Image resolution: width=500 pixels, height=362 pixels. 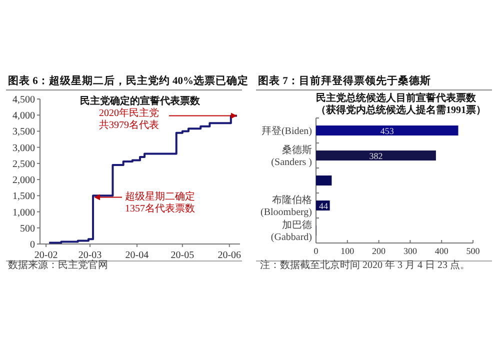 I want to click on x-tick-label: 20-04, so click(x=137, y=255).